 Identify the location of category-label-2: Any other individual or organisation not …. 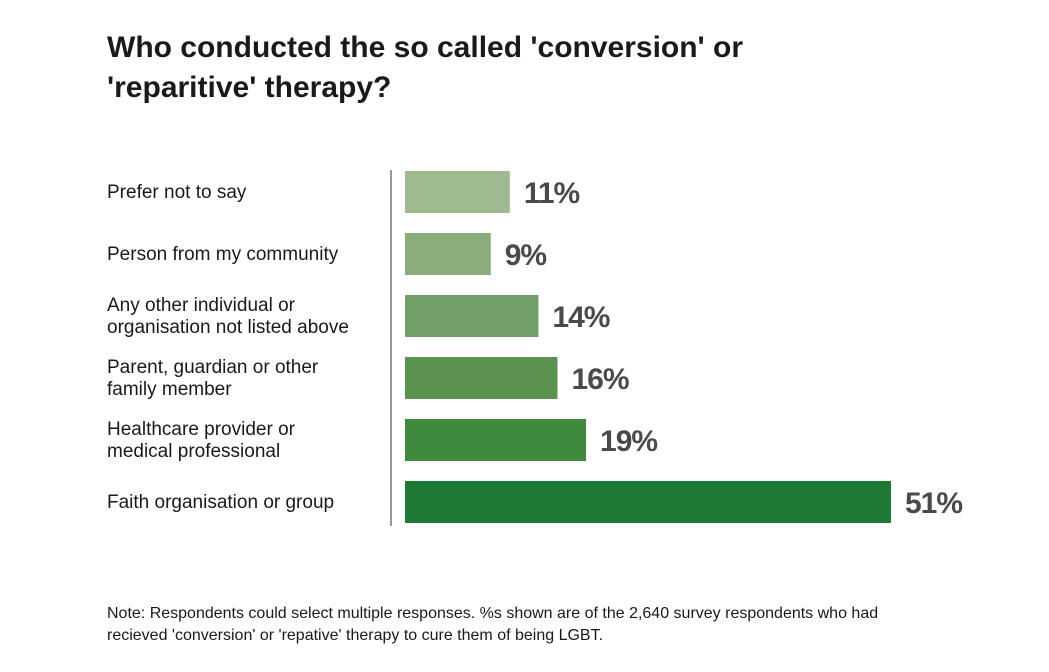
(228, 316).